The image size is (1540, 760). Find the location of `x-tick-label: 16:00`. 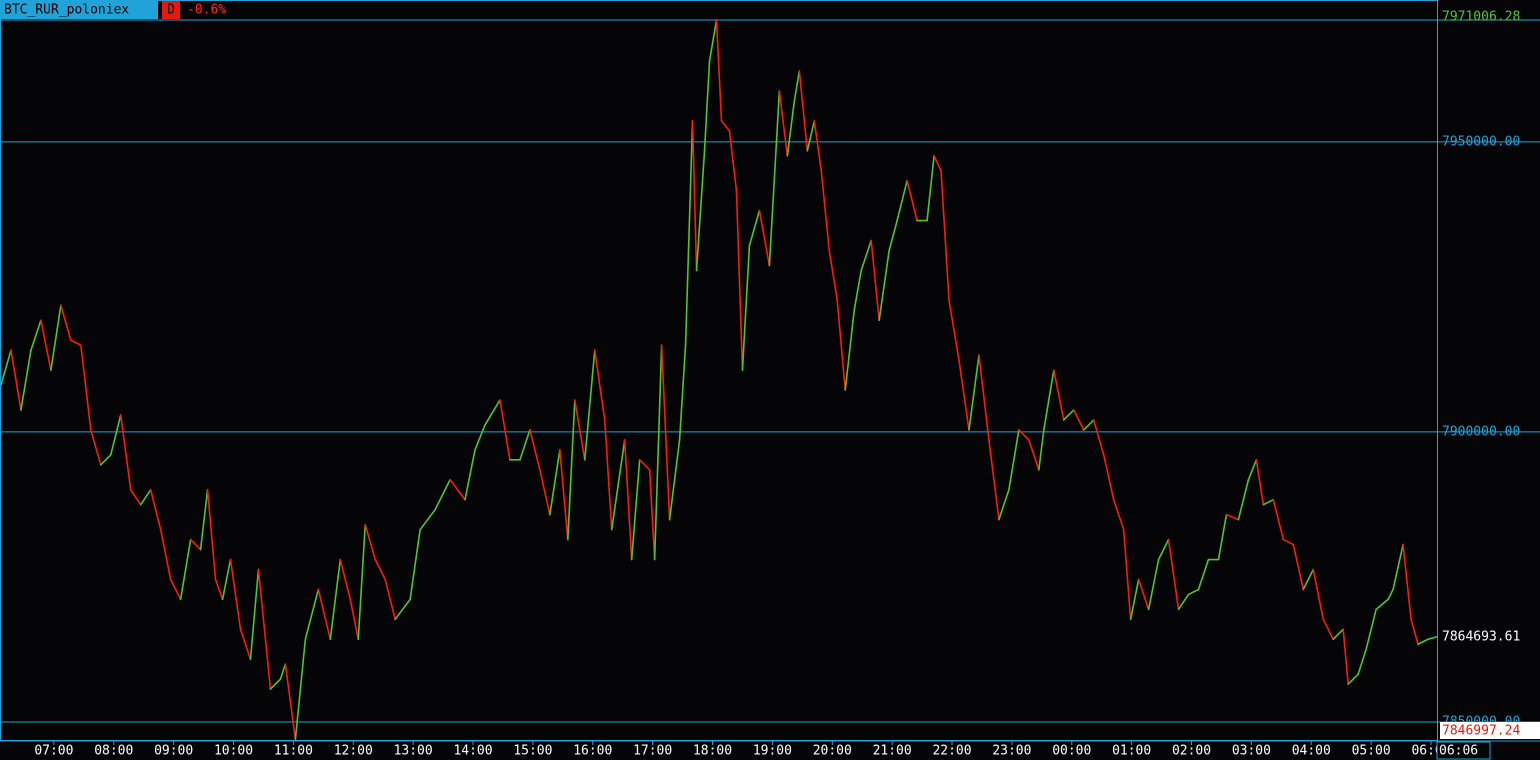

x-tick-label: 16:00 is located at coordinates (592, 751).